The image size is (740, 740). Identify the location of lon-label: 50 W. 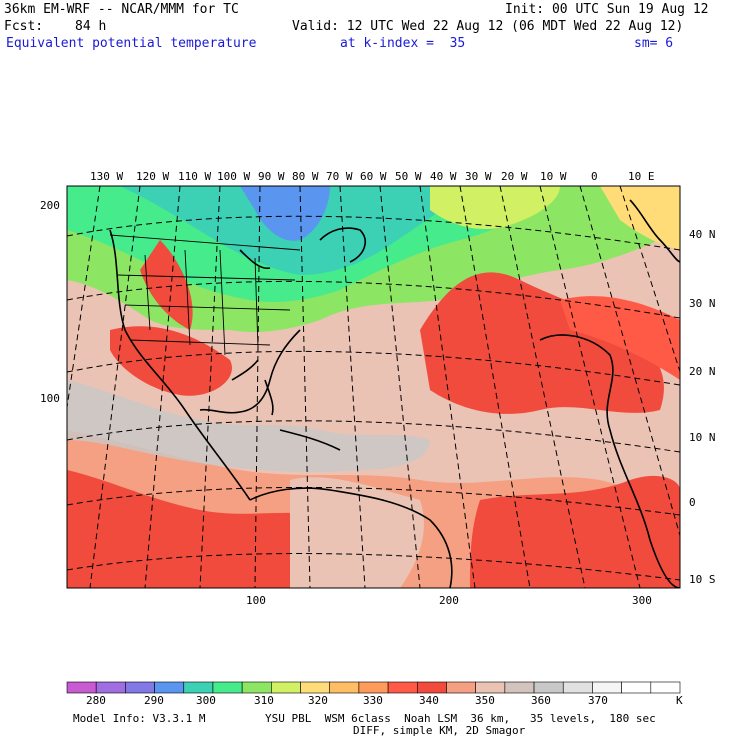
(408, 176).